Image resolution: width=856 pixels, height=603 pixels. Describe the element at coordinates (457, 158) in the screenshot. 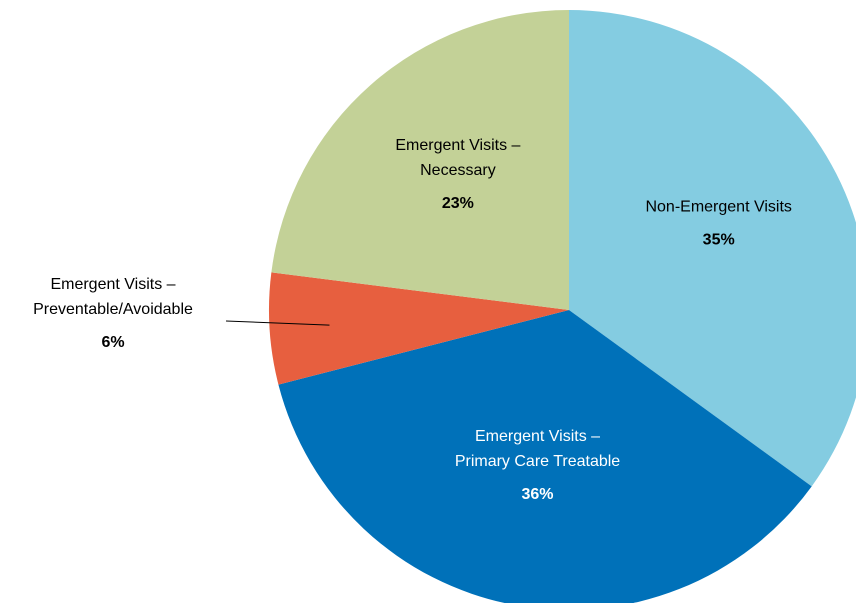

I see `slice-label: Emergent Visits – Necessary` at that location.